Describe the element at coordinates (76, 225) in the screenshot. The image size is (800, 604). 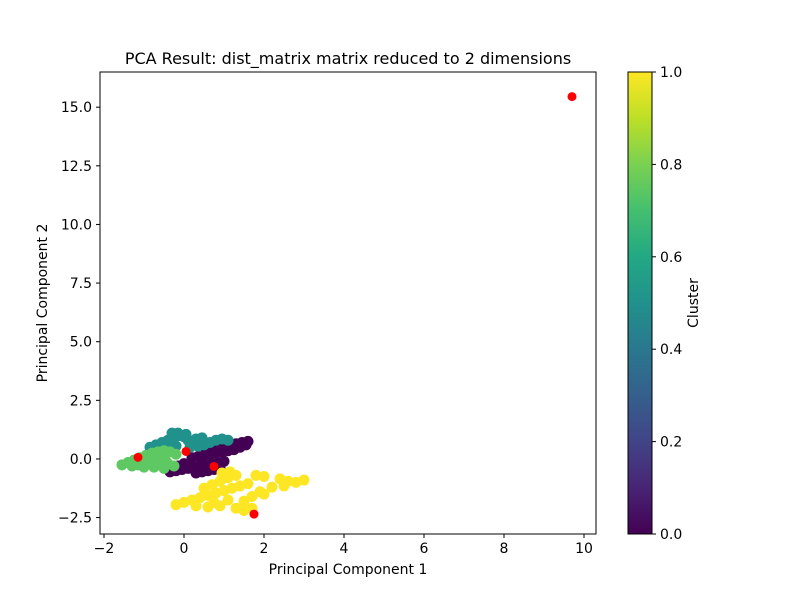
I see `y-tick-label: 10.0` at that location.